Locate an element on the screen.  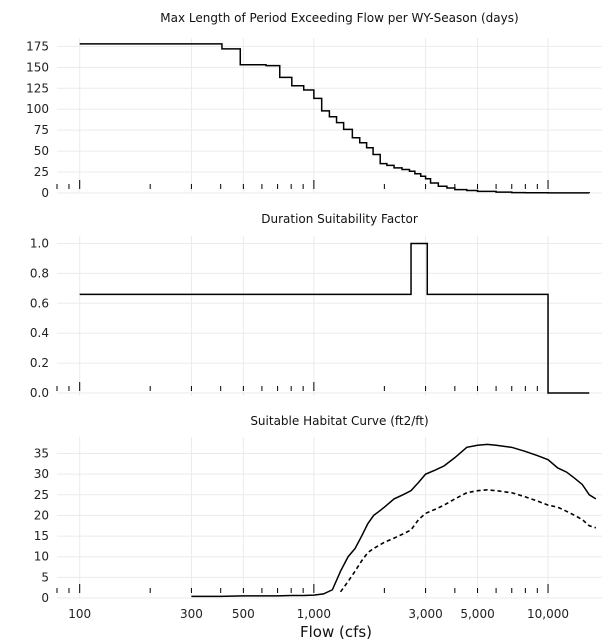
y-tick-label: 0.6 is located at coordinates (39, 303).